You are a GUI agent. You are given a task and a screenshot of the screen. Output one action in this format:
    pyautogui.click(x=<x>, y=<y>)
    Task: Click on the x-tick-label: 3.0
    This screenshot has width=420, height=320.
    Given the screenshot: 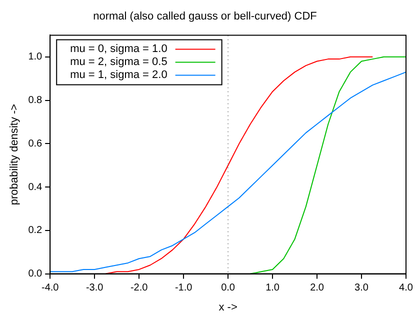 What is the action you would take?
    pyautogui.click(x=361, y=288)
    